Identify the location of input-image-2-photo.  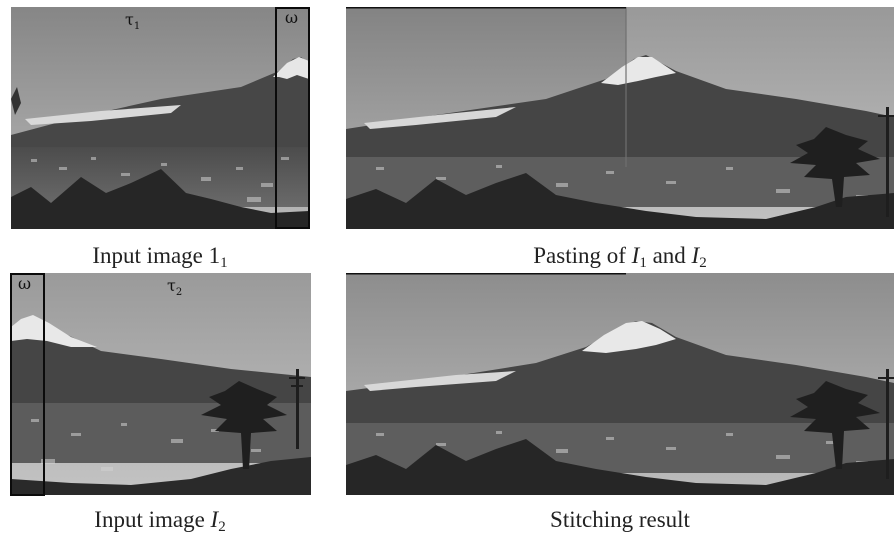
(161, 384).